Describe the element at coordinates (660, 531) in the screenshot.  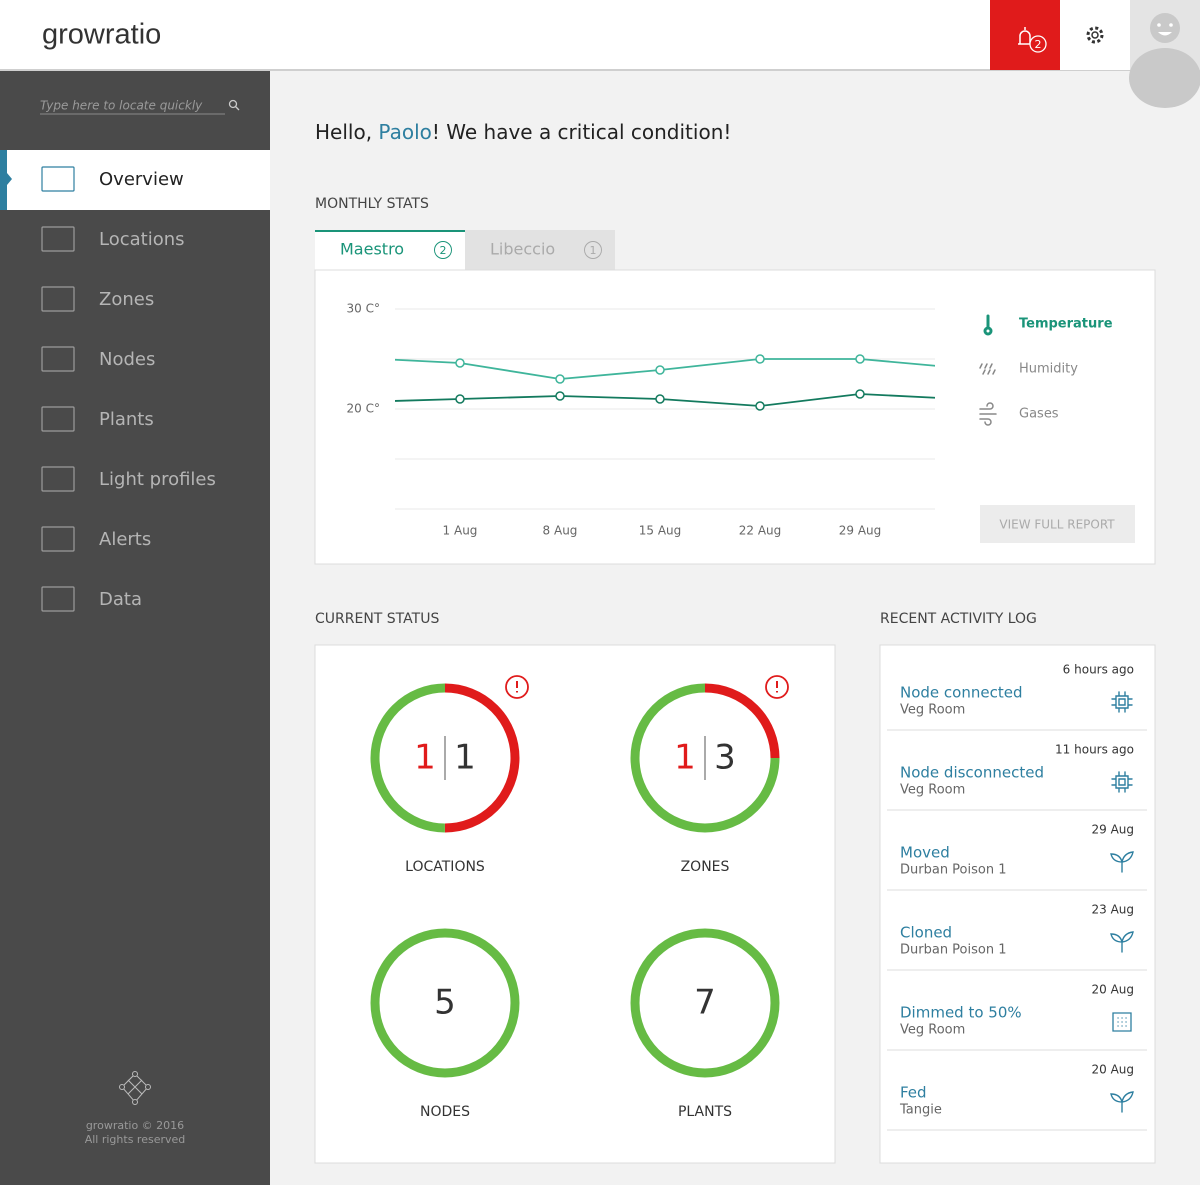
I see `x-tick-label: 15 Aug` at that location.